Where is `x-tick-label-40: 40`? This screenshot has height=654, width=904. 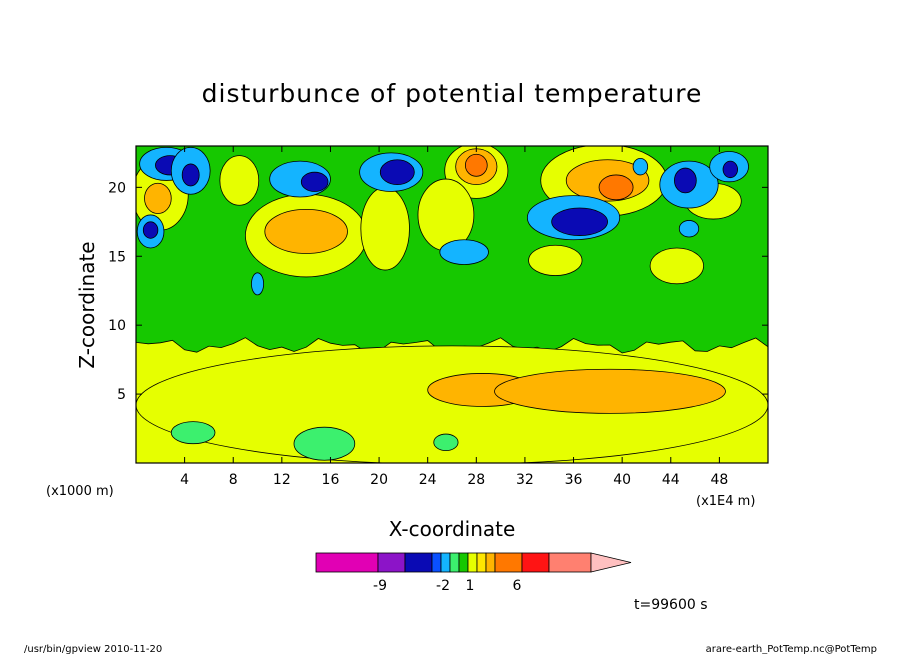
x-tick-label-40: 40 is located at coordinates (622, 480).